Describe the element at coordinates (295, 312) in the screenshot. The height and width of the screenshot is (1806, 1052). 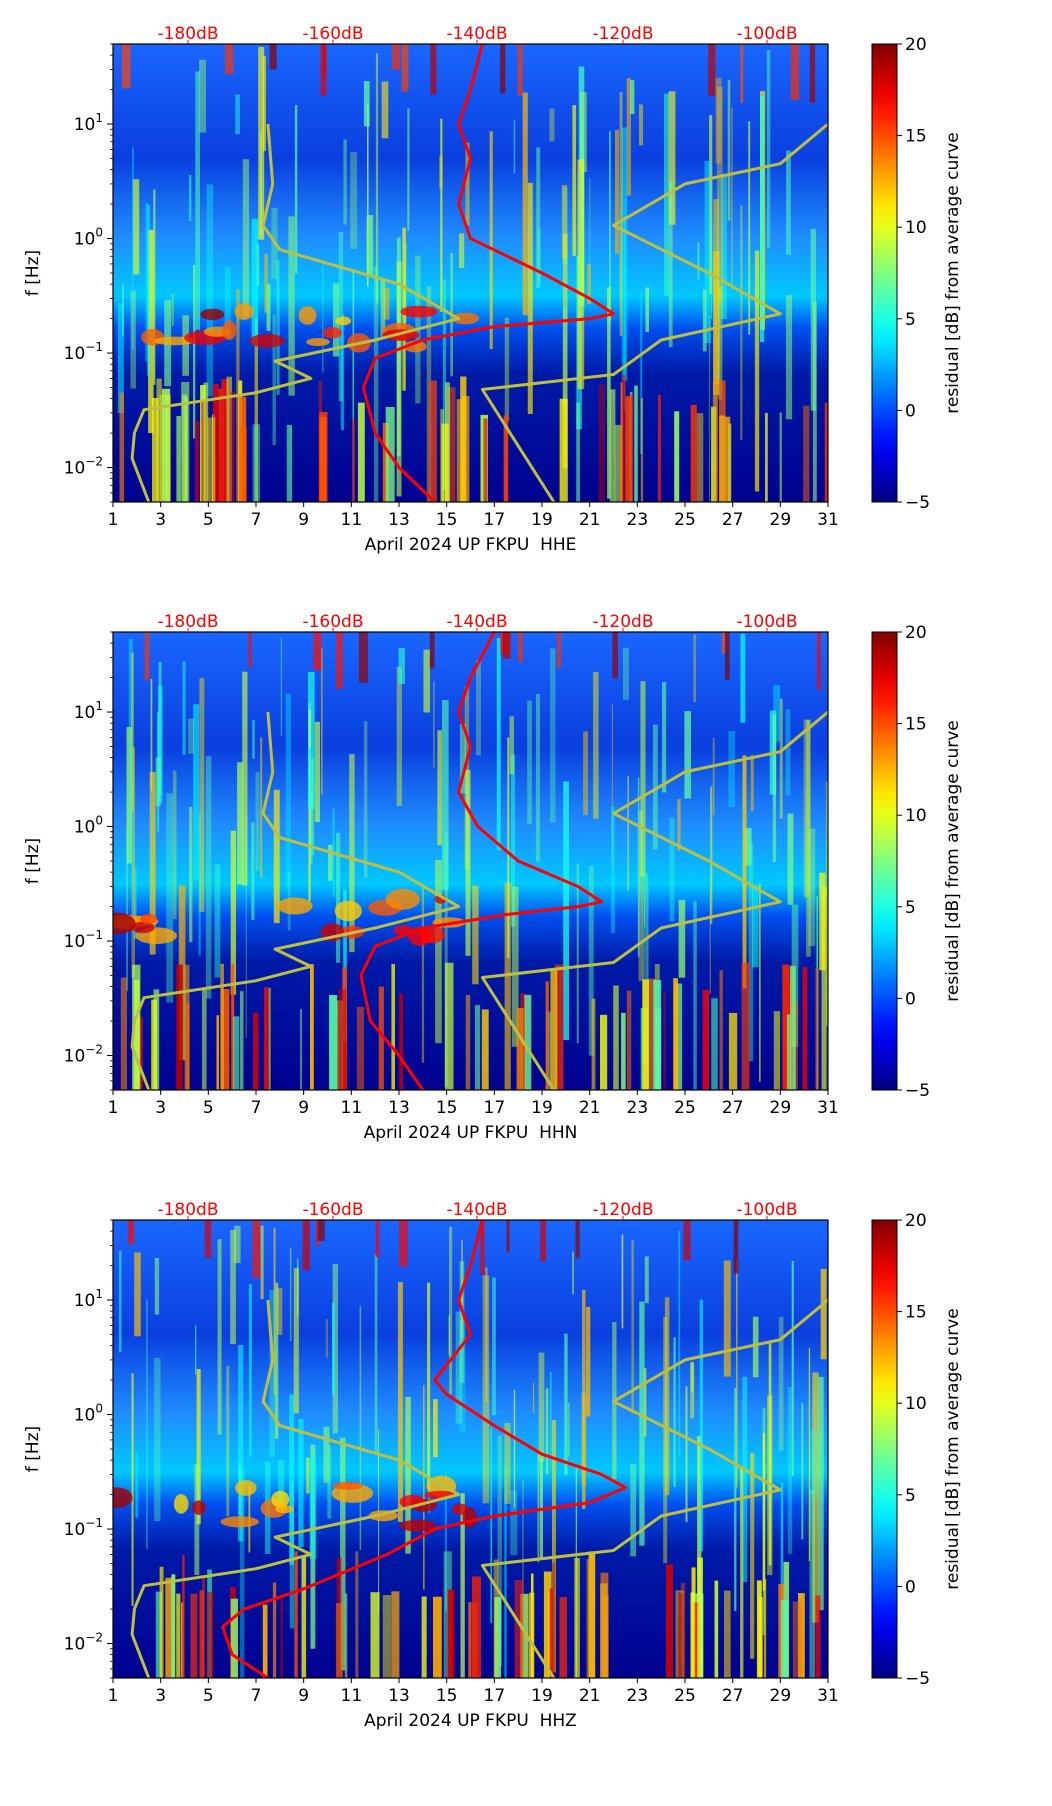
I see `reference-model-curve` at that location.